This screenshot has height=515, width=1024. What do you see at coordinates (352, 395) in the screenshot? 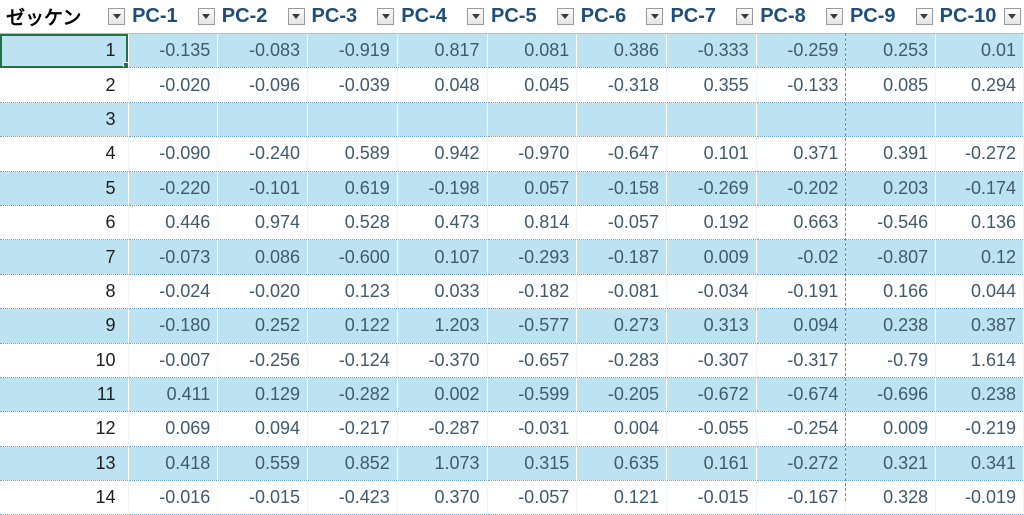
I see `table-cell: -0.282` at bounding box center [352, 395].